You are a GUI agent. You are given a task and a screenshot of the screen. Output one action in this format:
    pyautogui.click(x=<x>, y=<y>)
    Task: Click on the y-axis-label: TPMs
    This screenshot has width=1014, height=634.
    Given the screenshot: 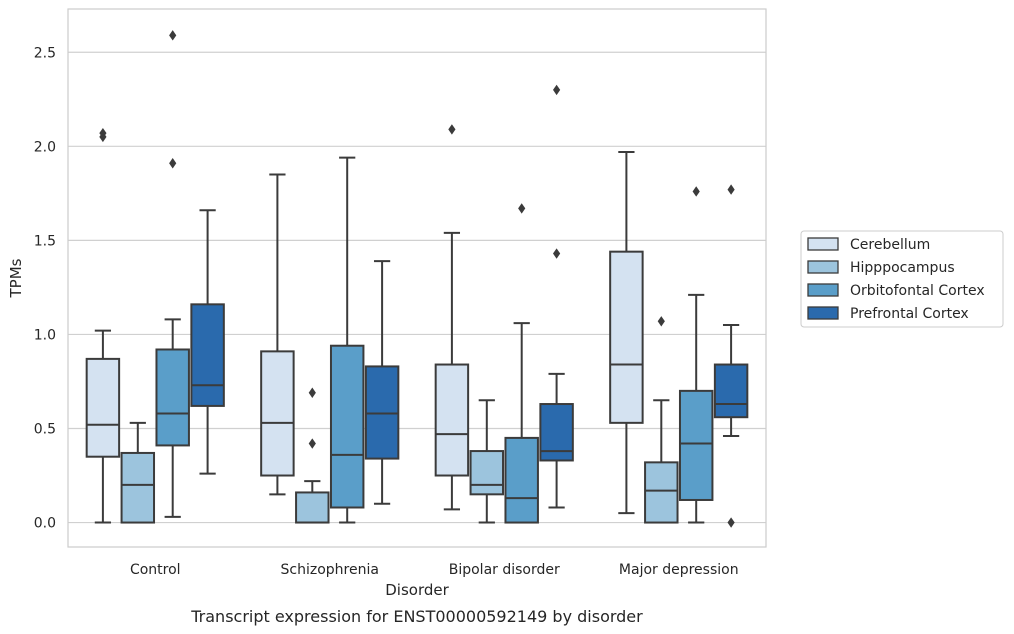 What is the action you would take?
    pyautogui.click(x=16, y=278)
    